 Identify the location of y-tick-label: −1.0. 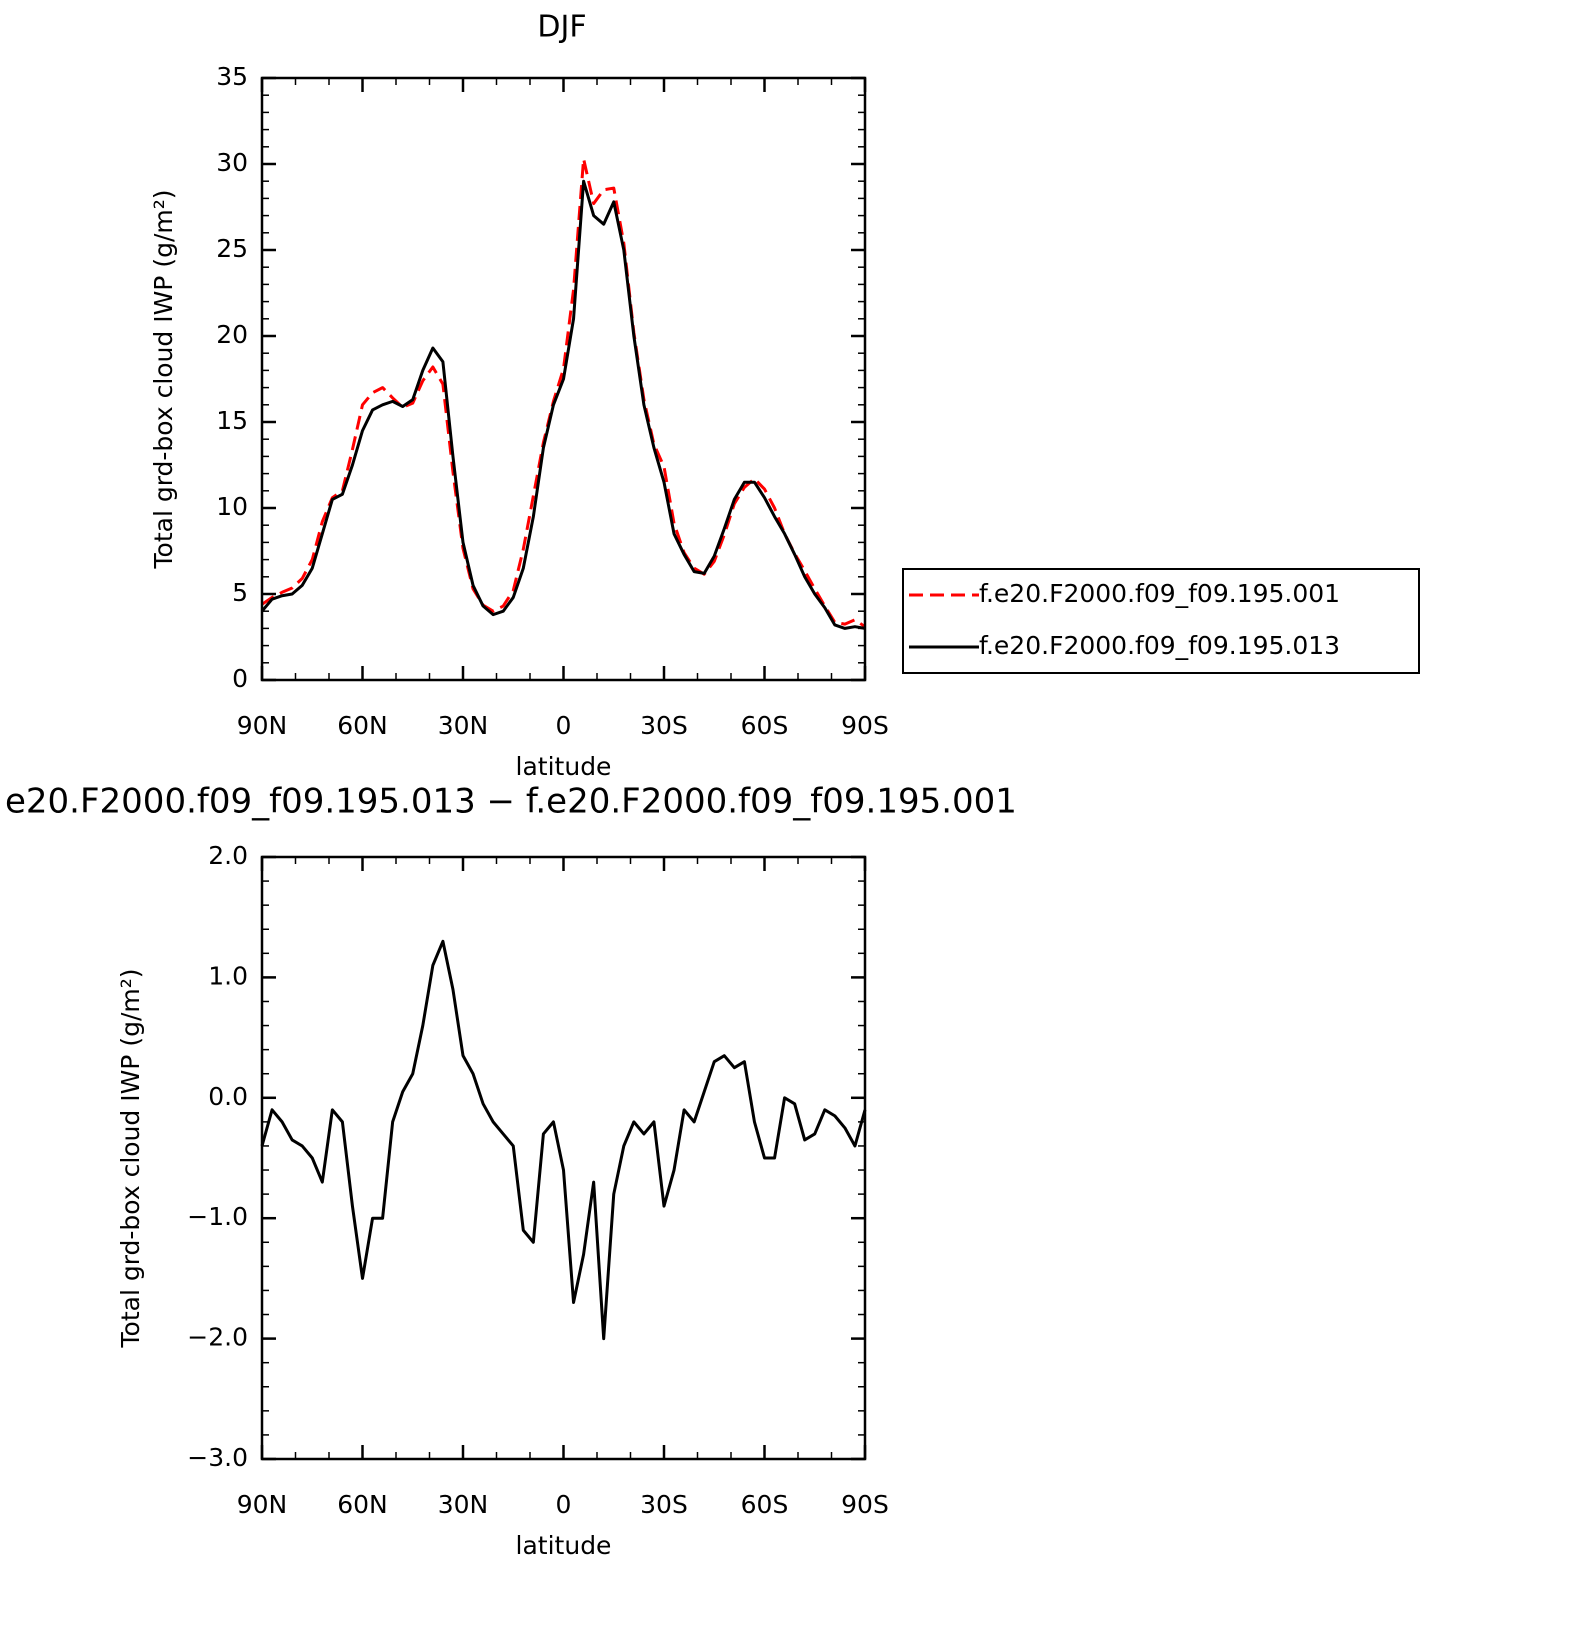
(217, 1216).